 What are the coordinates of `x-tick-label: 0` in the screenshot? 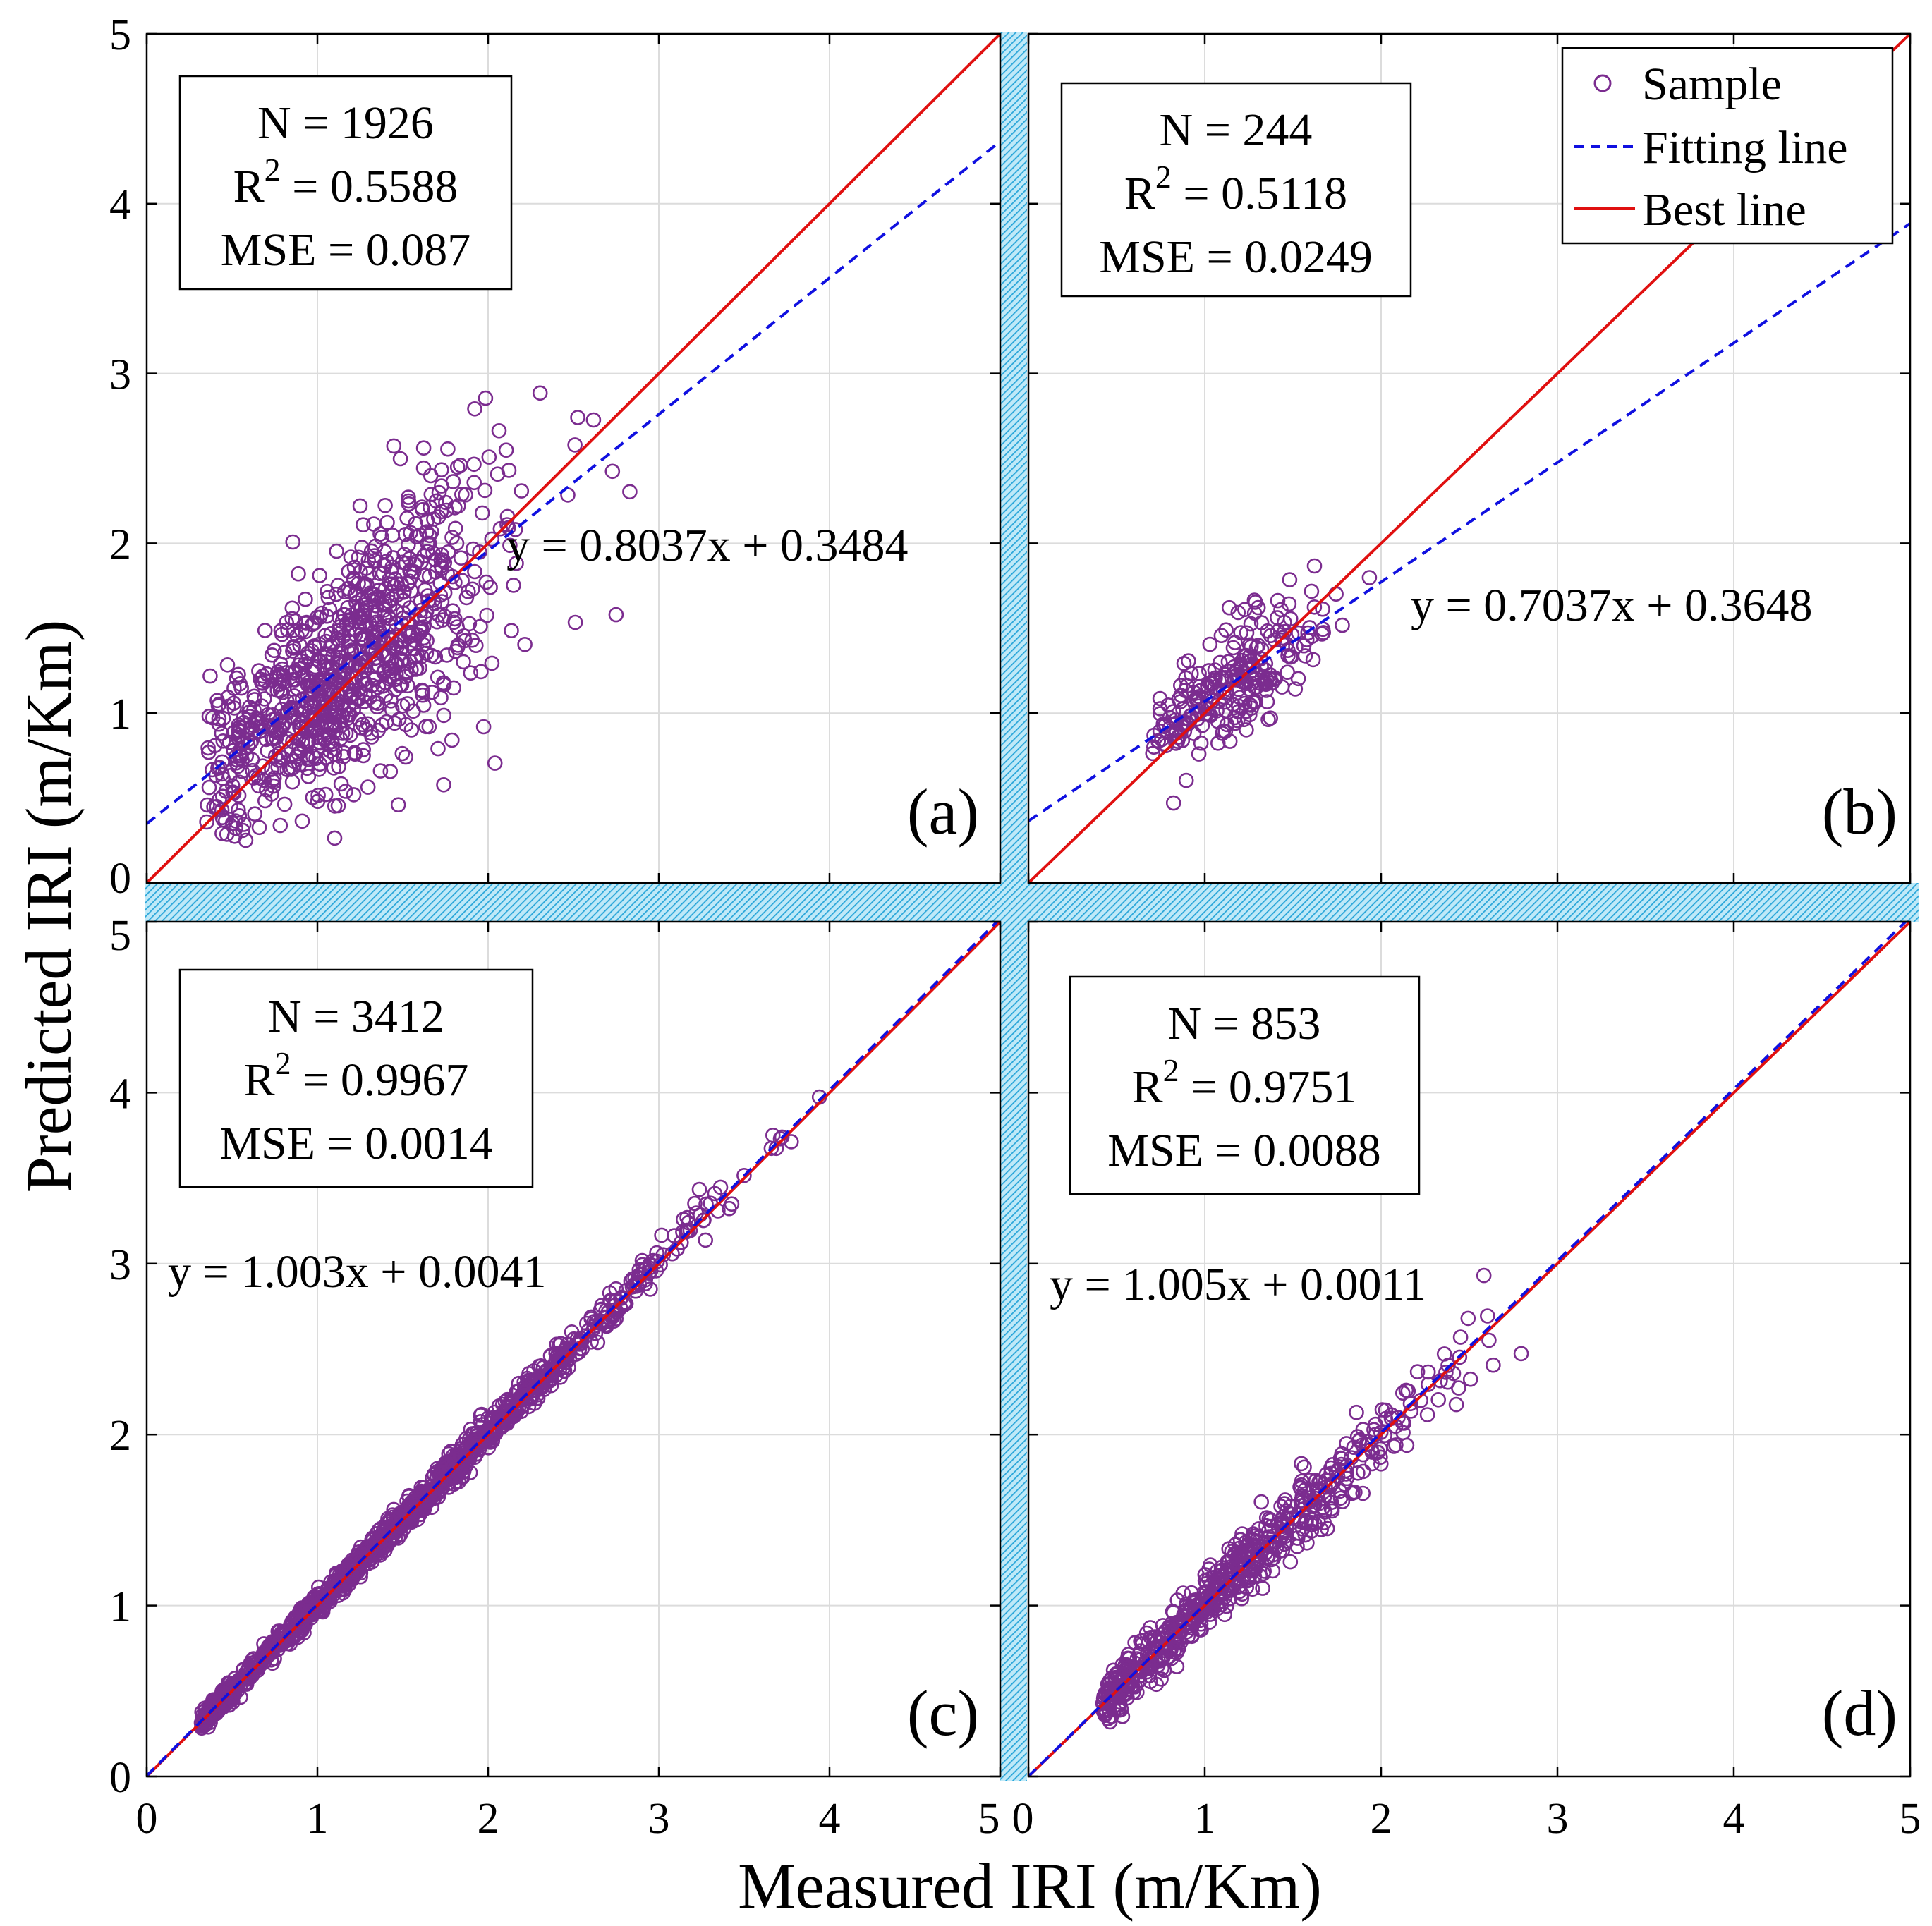 It's located at (147, 1819).